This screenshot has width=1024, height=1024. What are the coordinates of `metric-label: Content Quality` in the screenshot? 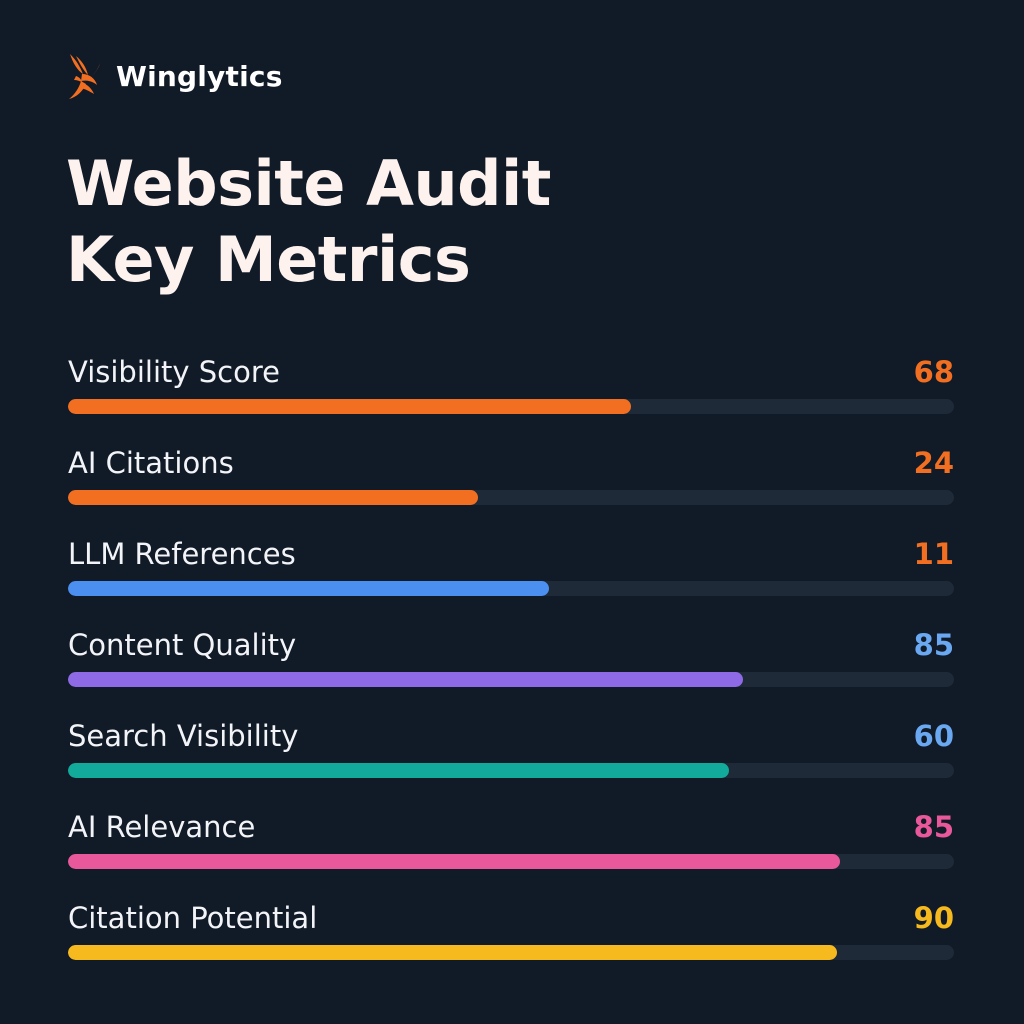 It's located at (182, 645).